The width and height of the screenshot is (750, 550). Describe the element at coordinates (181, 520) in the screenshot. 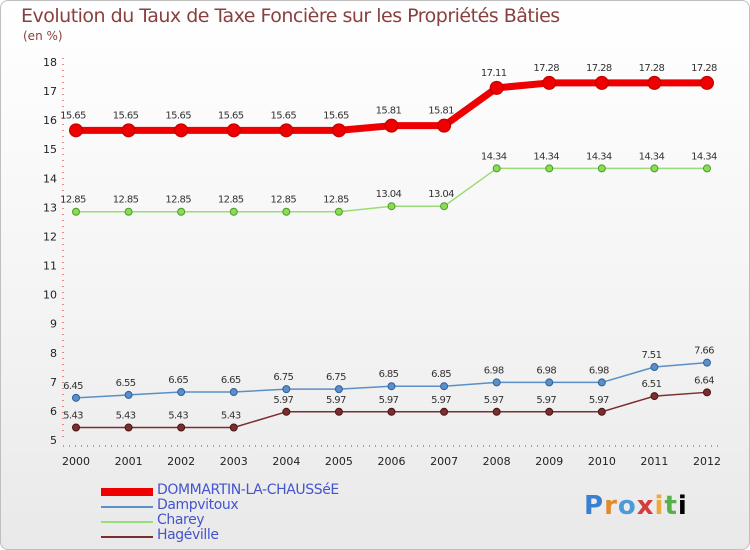

I see `legend-label-charey: Charey` at that location.